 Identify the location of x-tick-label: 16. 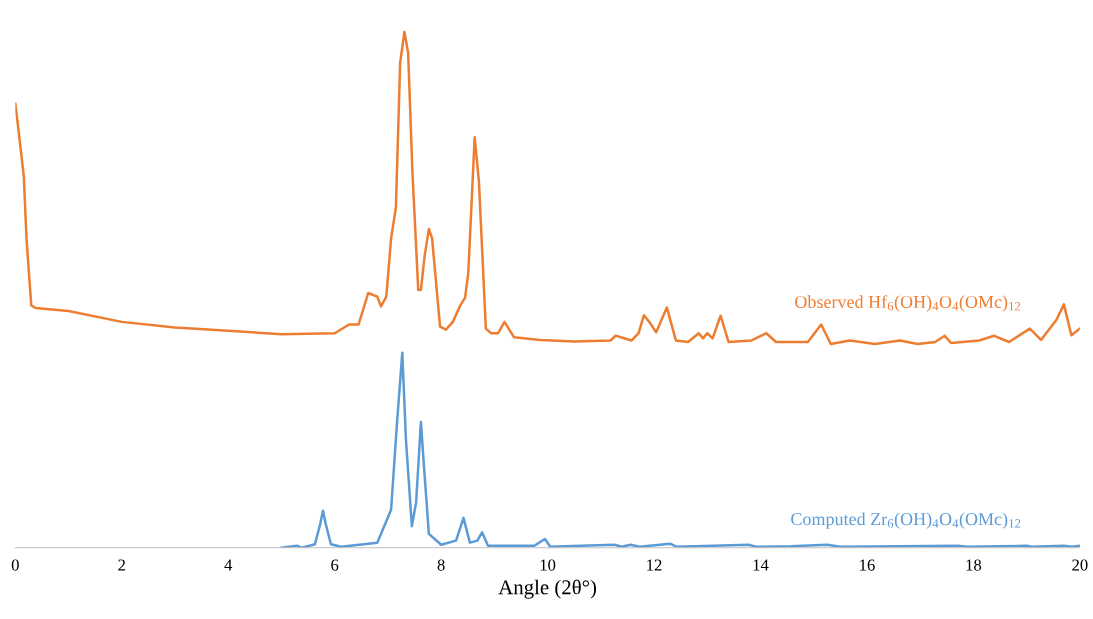
(867, 565).